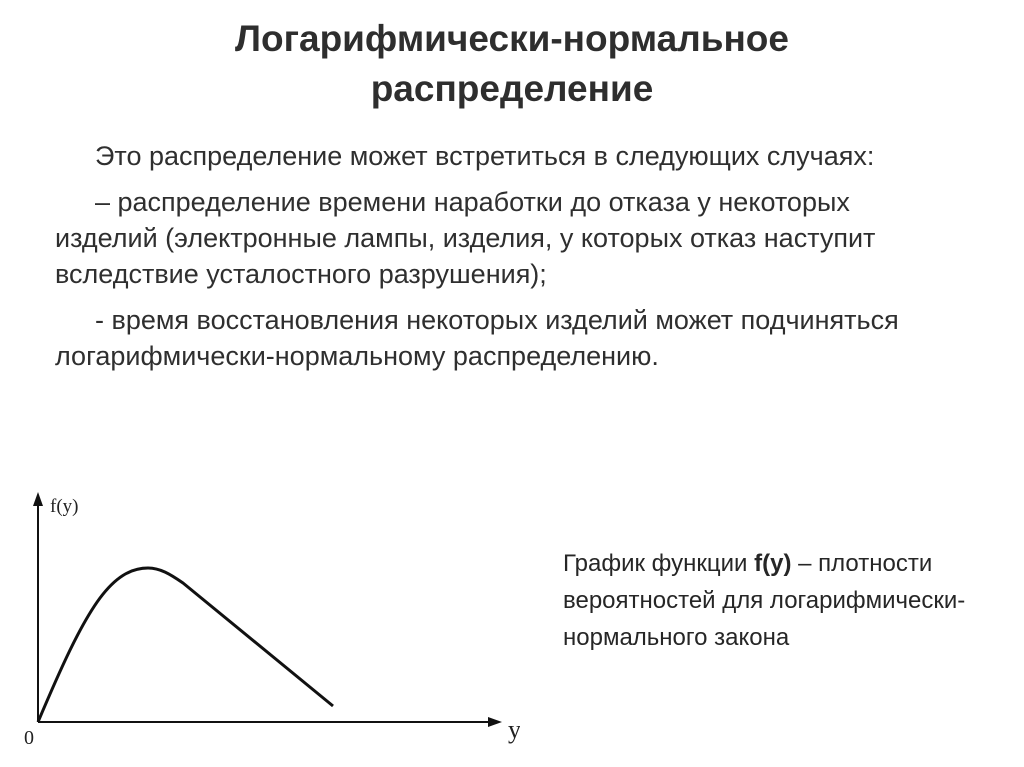 The image size is (1024, 767). Describe the element at coordinates (512, 64) in the screenshot. I see `slide-title: Логарифмически-нормальное распределение` at that location.